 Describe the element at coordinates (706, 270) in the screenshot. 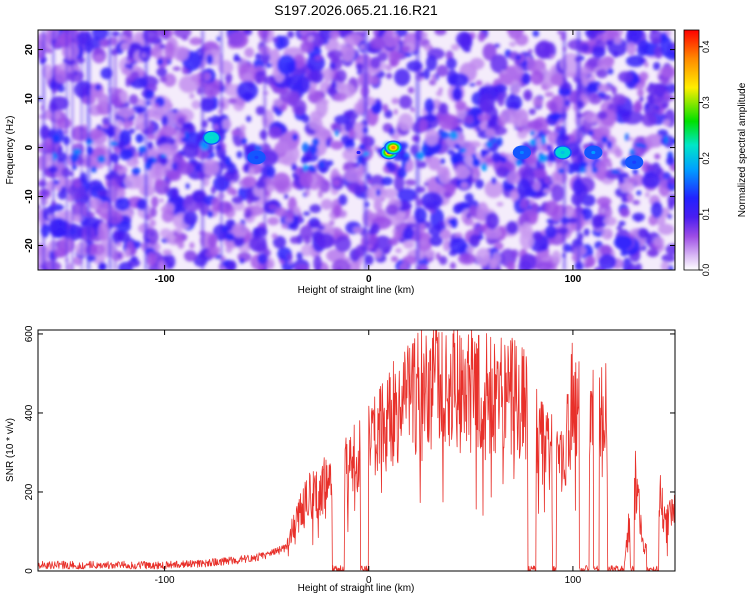

I see `colorbar-tick-label: 0.0` at that location.